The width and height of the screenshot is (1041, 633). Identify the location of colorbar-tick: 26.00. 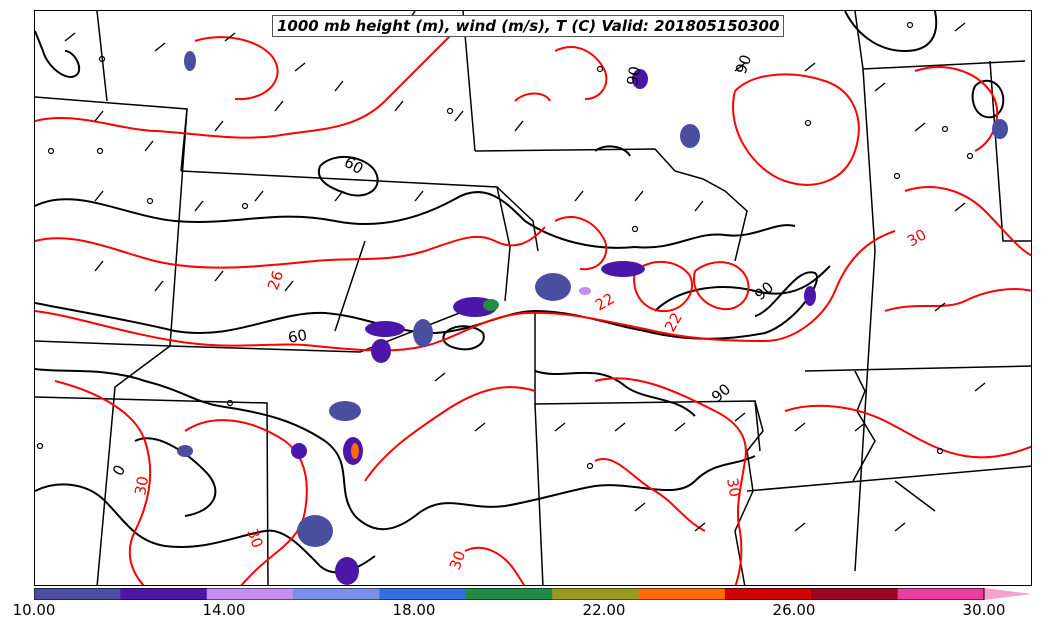
(794, 610).